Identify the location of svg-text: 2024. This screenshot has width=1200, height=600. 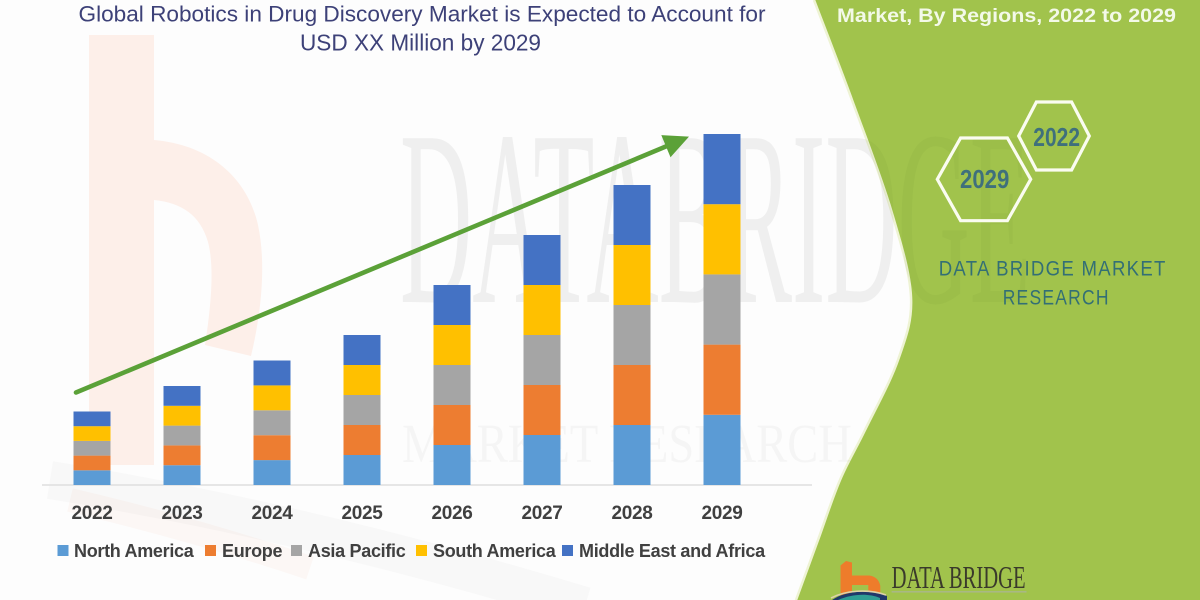
(272, 513).